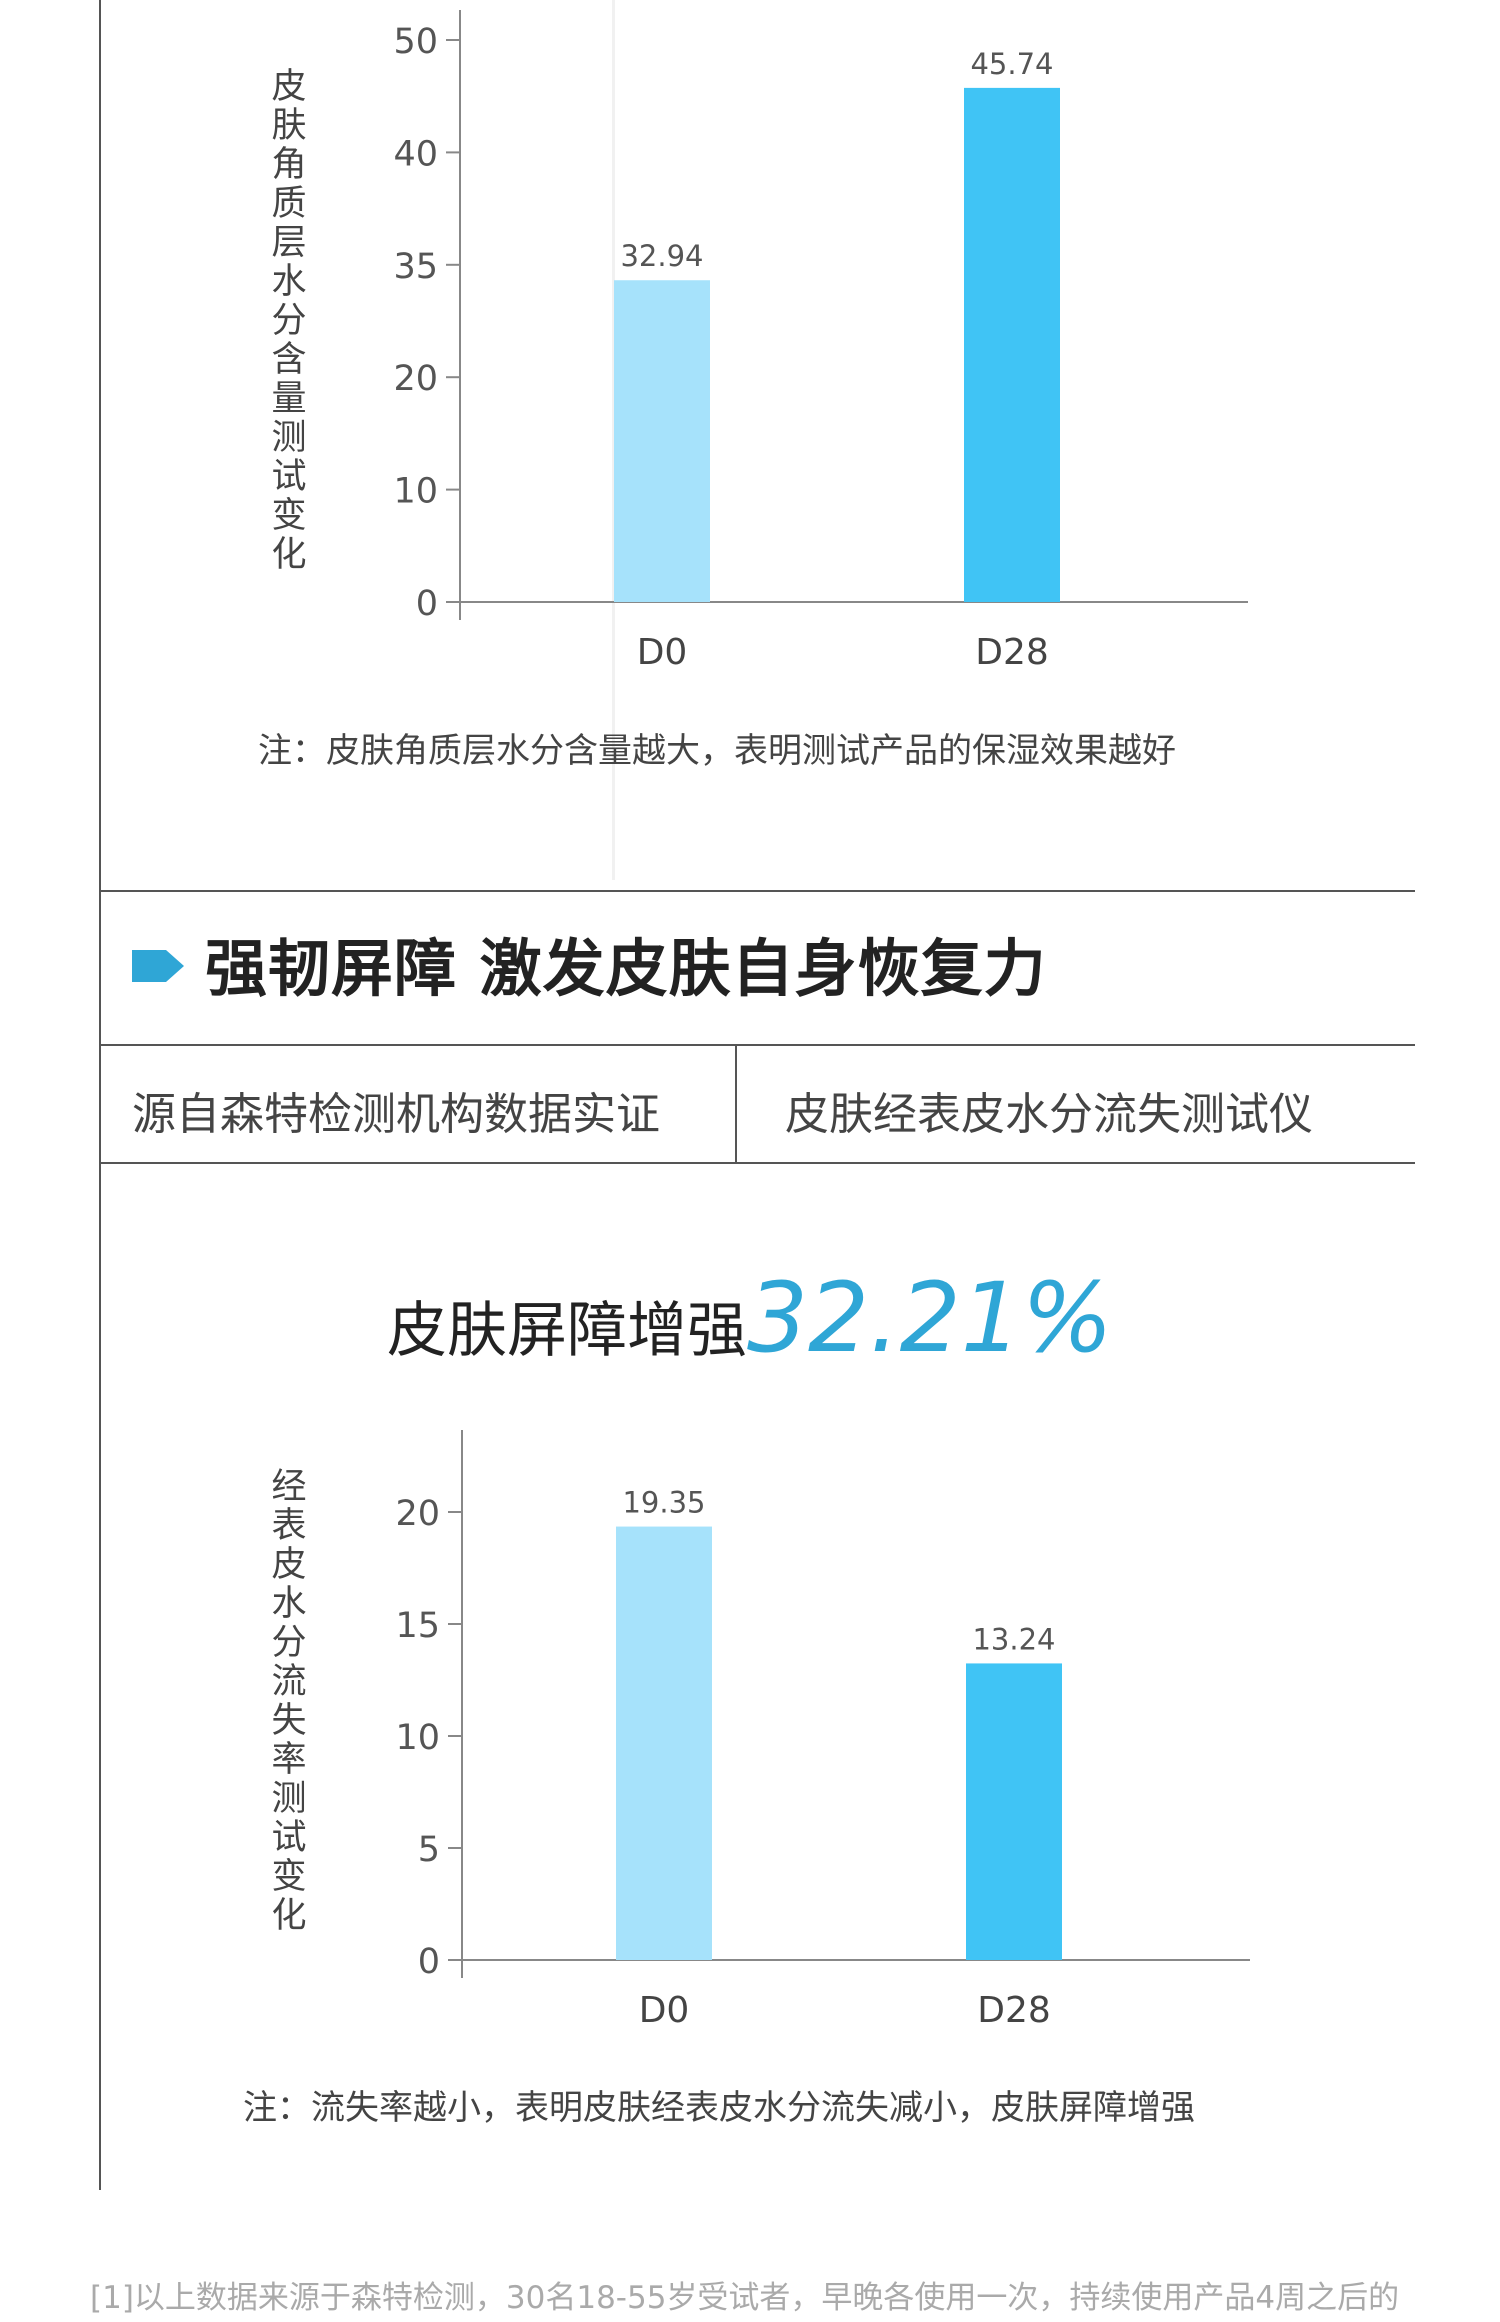 This screenshot has width=1500, height=2322. I want to click on source-cell: 源自森特检测机构数据实证, so click(396, 1114).